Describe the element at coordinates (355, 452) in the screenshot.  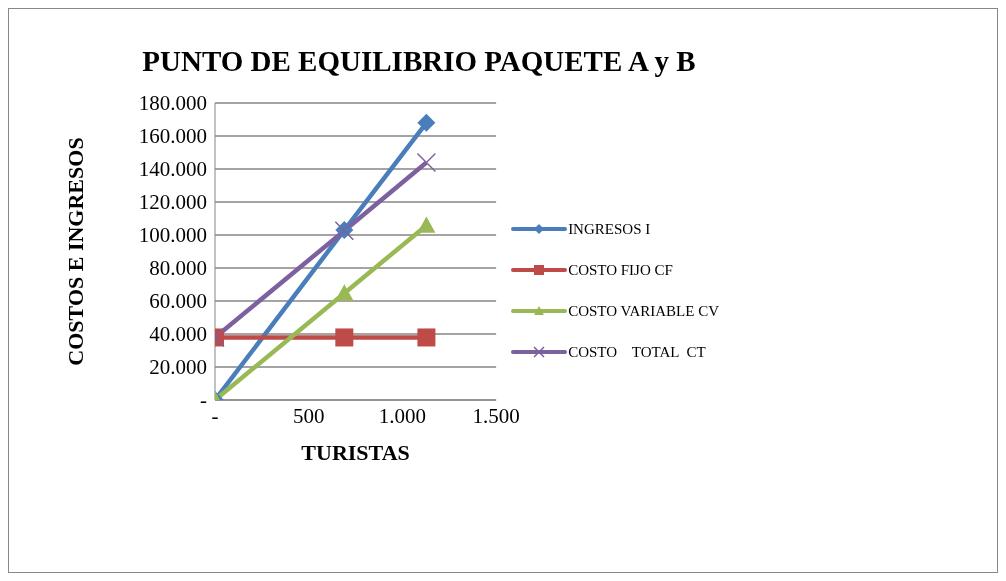
I see `x-axis-title: TURISTAS` at that location.